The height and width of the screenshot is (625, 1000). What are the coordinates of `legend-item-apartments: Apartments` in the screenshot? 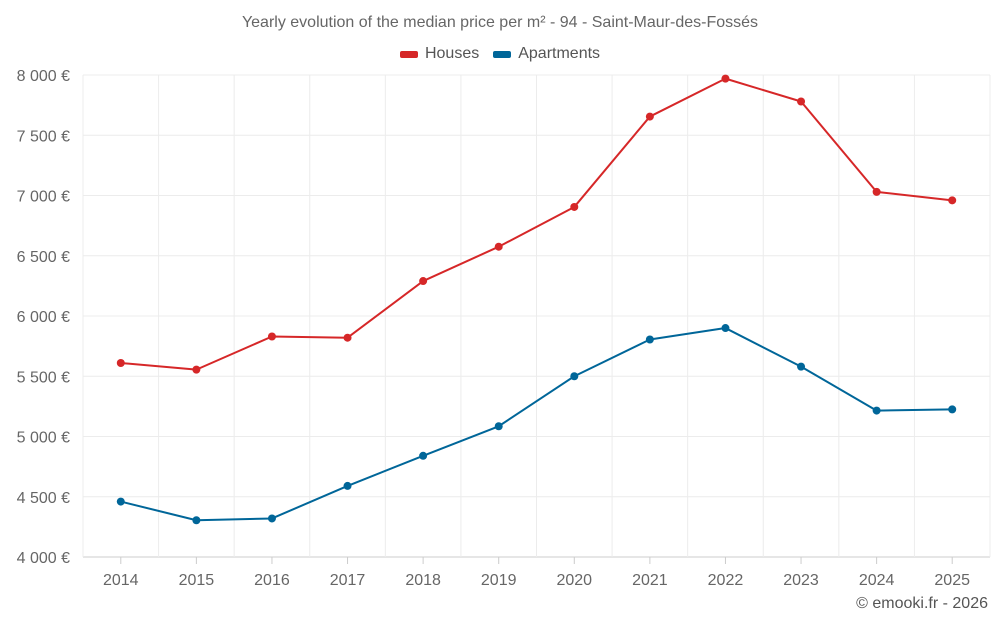 It's located at (546, 54).